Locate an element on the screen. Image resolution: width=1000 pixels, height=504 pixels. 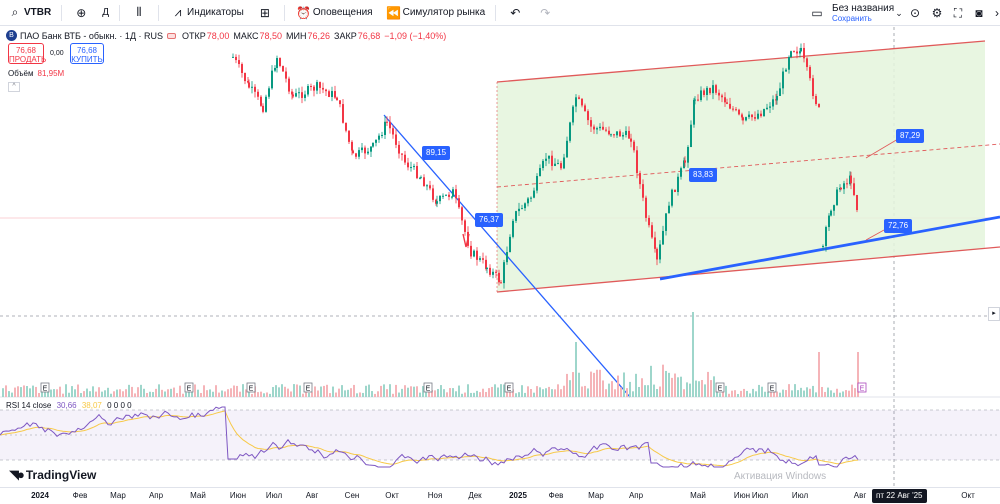
sell-button: 76,68 ПРОДАТЬ is located at coordinates (27, 53).